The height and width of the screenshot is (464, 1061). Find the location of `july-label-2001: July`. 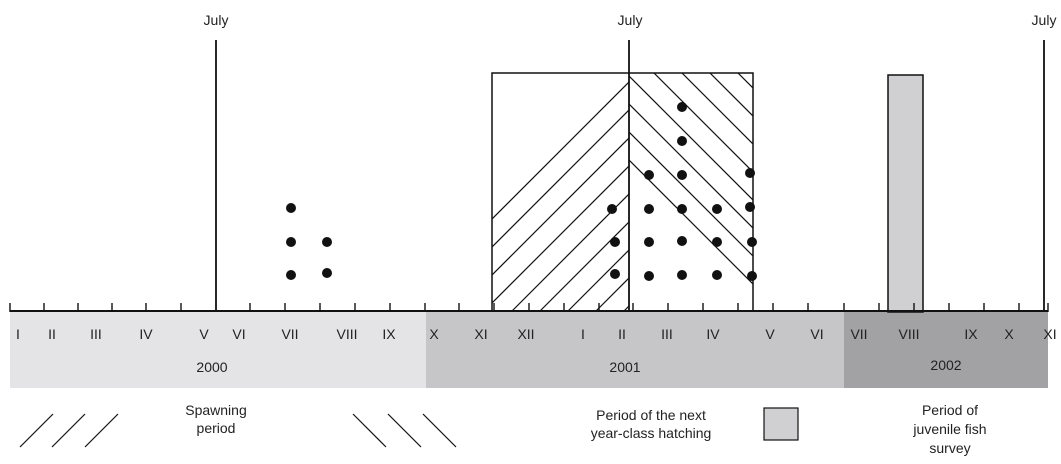

july-label-2001: July is located at coordinates (630, 20).